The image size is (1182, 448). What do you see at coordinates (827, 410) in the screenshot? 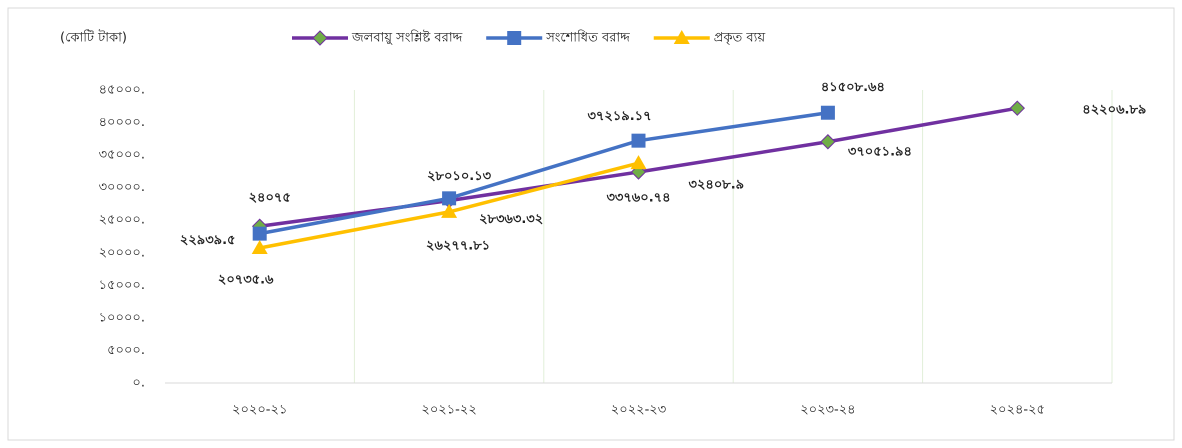
I see `x-tick-label: ২০২৩-২৪` at bounding box center [827, 410].